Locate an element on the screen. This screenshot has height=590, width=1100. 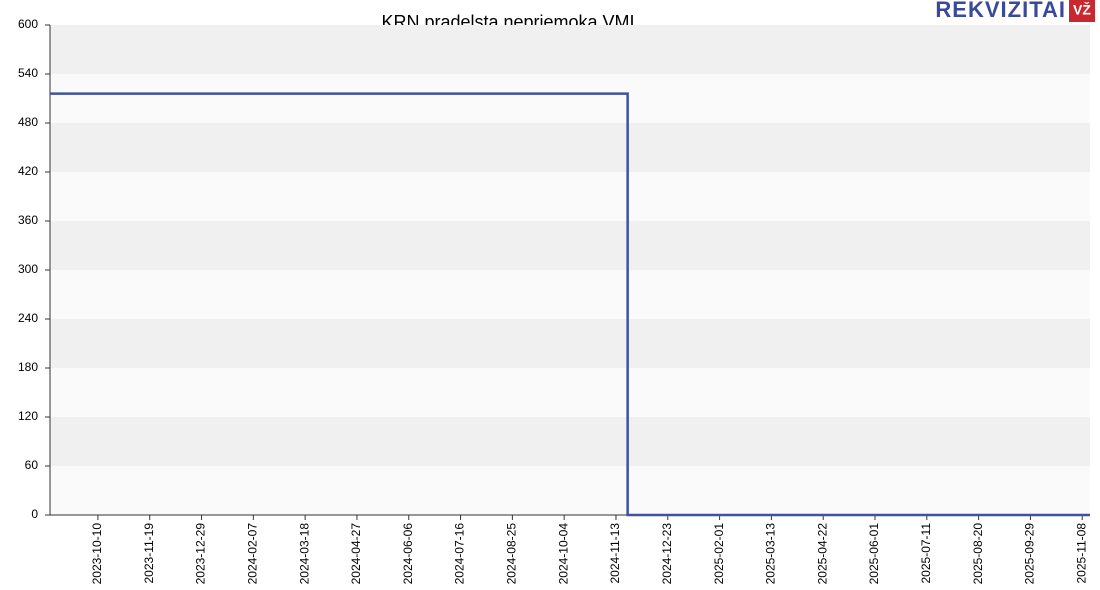
y-tick-label: 600 is located at coordinates (28, 24).